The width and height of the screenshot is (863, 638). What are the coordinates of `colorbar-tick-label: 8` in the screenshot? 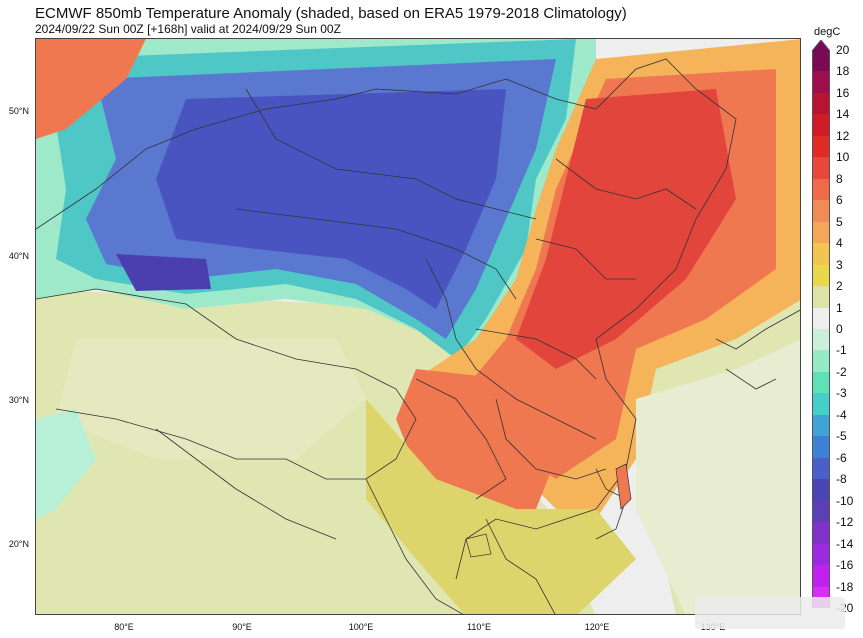 It's located at (839, 178).